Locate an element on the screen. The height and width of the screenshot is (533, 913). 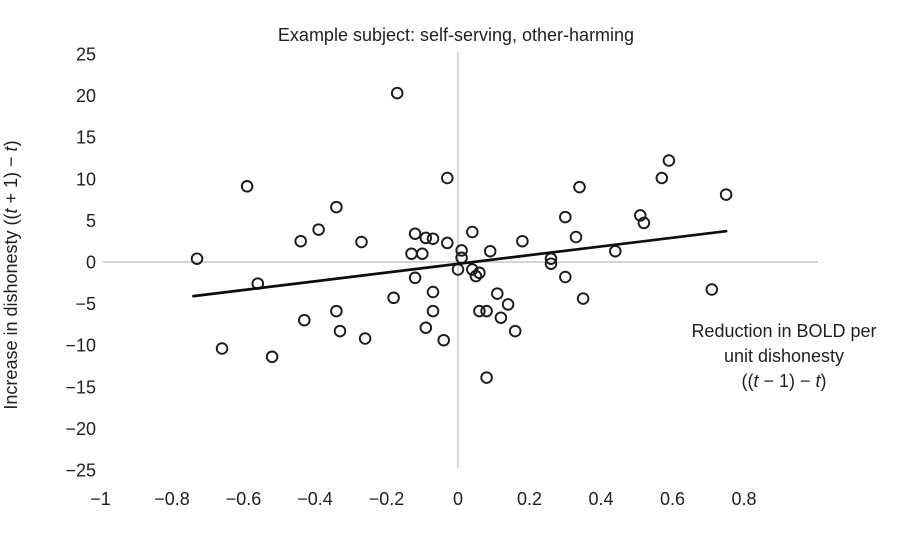
x-tick-label: −0.6 is located at coordinates (244, 499).